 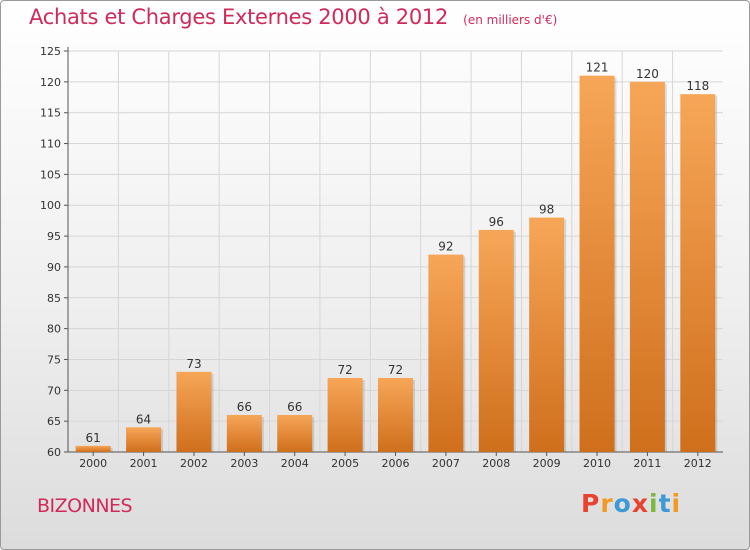 What do you see at coordinates (144, 463) in the screenshot?
I see `x-tick-label: 2001` at bounding box center [144, 463].